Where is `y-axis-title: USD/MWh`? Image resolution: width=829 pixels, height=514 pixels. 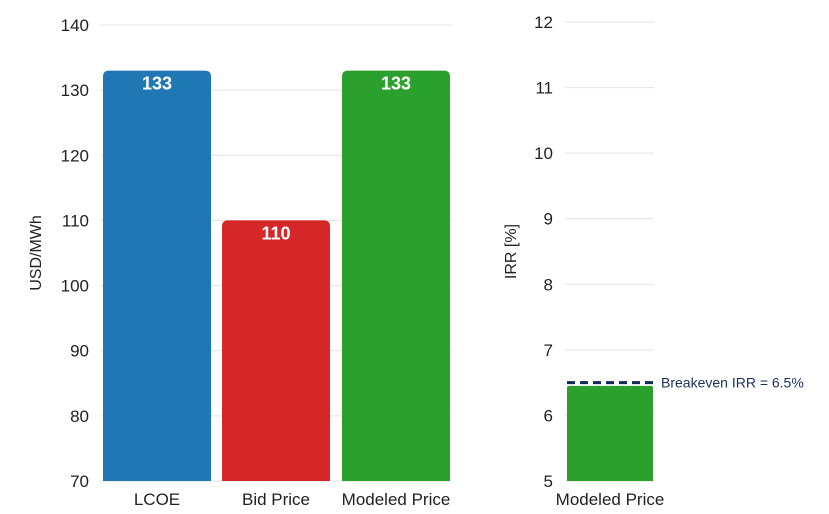
y-axis-title: USD/MWh is located at coordinates (36, 253).